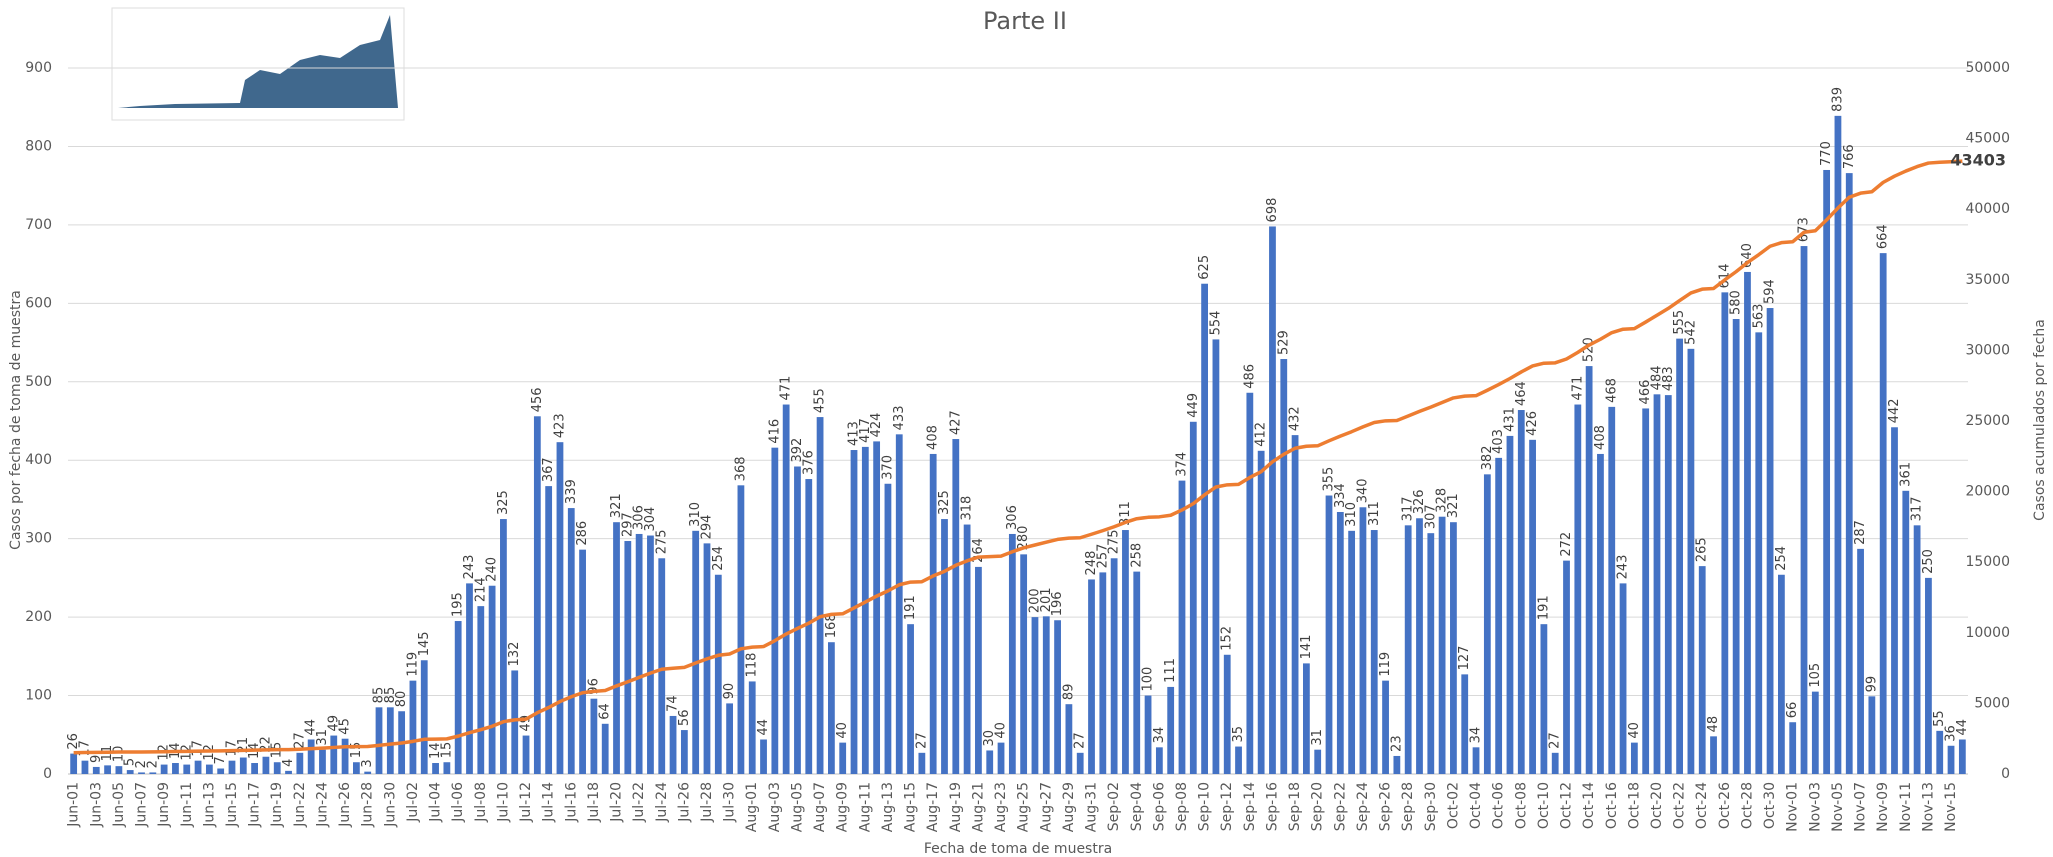  Describe the element at coordinates (1679, 322) in the screenshot. I see `data-label: 555` at that location.